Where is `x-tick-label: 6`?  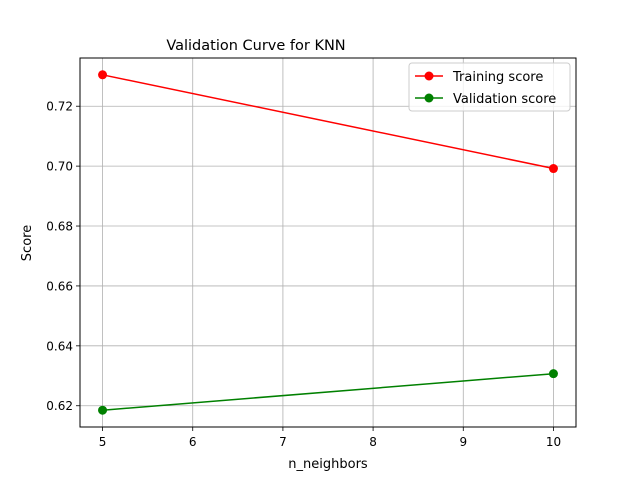 x-tick-label: 6 is located at coordinates (193, 442).